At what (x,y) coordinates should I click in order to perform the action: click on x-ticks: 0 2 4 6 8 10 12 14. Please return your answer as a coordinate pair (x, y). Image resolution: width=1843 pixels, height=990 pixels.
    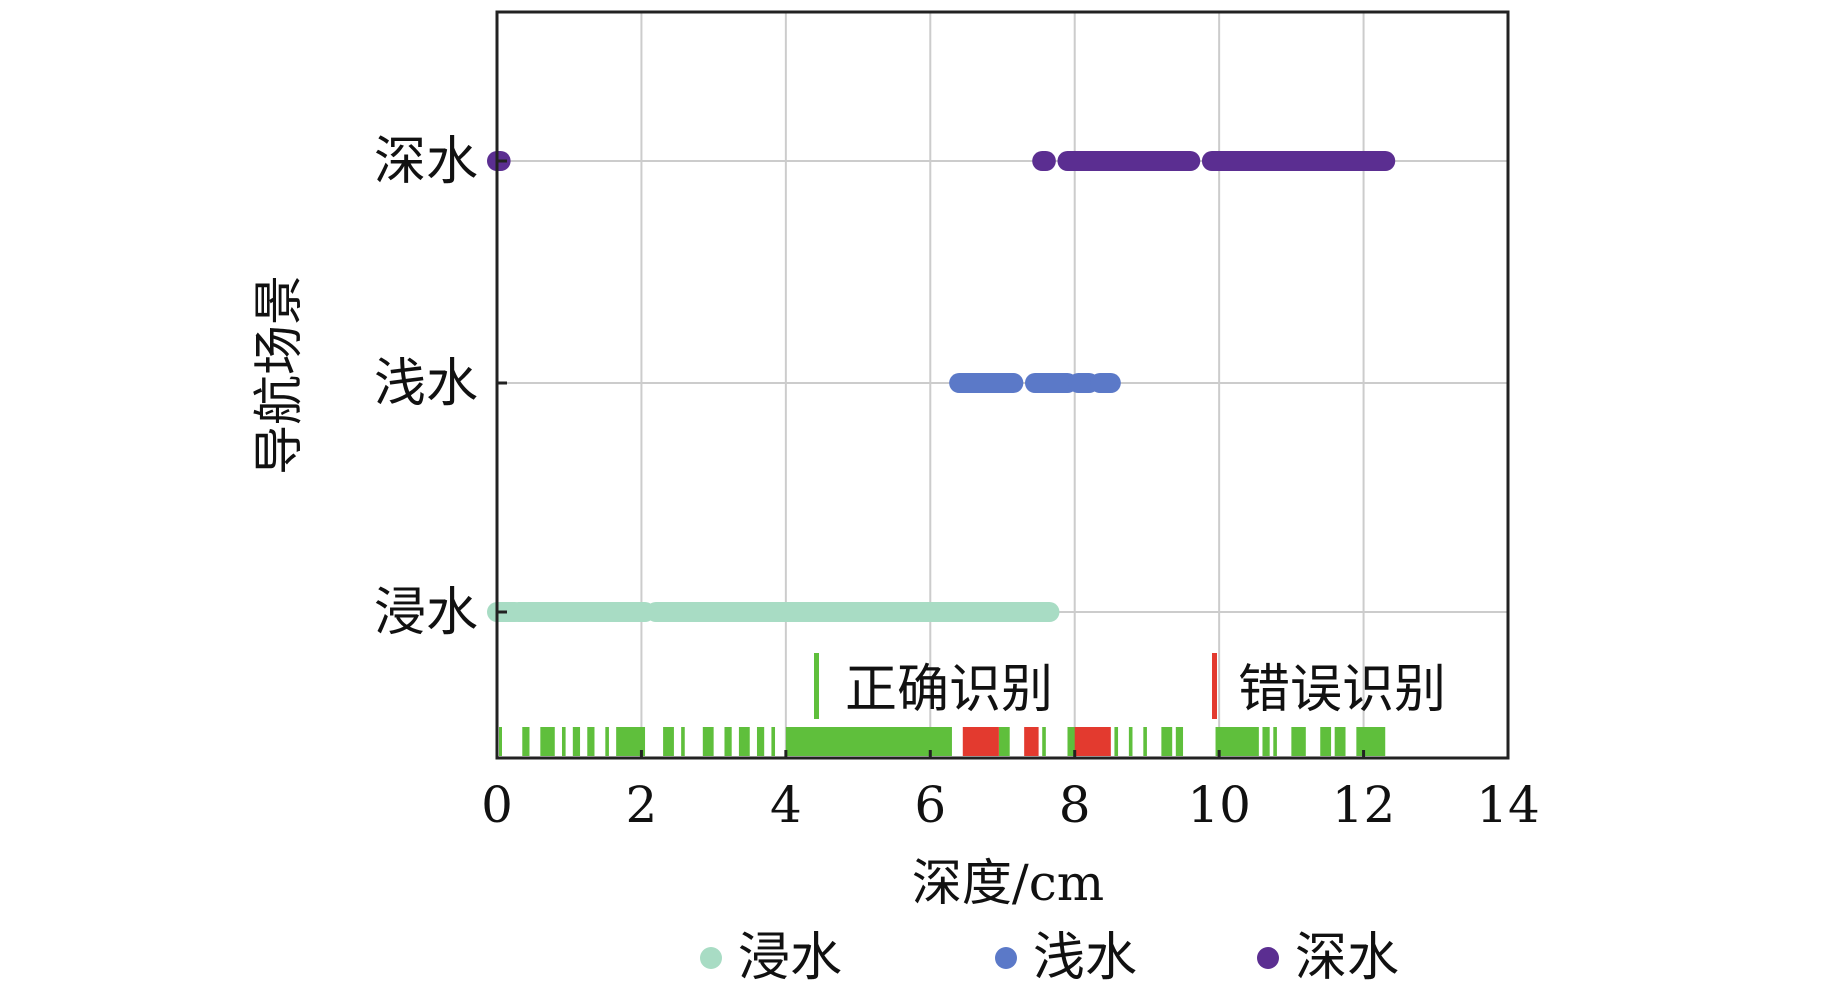
    Looking at the image, I should click on (1010, 792).